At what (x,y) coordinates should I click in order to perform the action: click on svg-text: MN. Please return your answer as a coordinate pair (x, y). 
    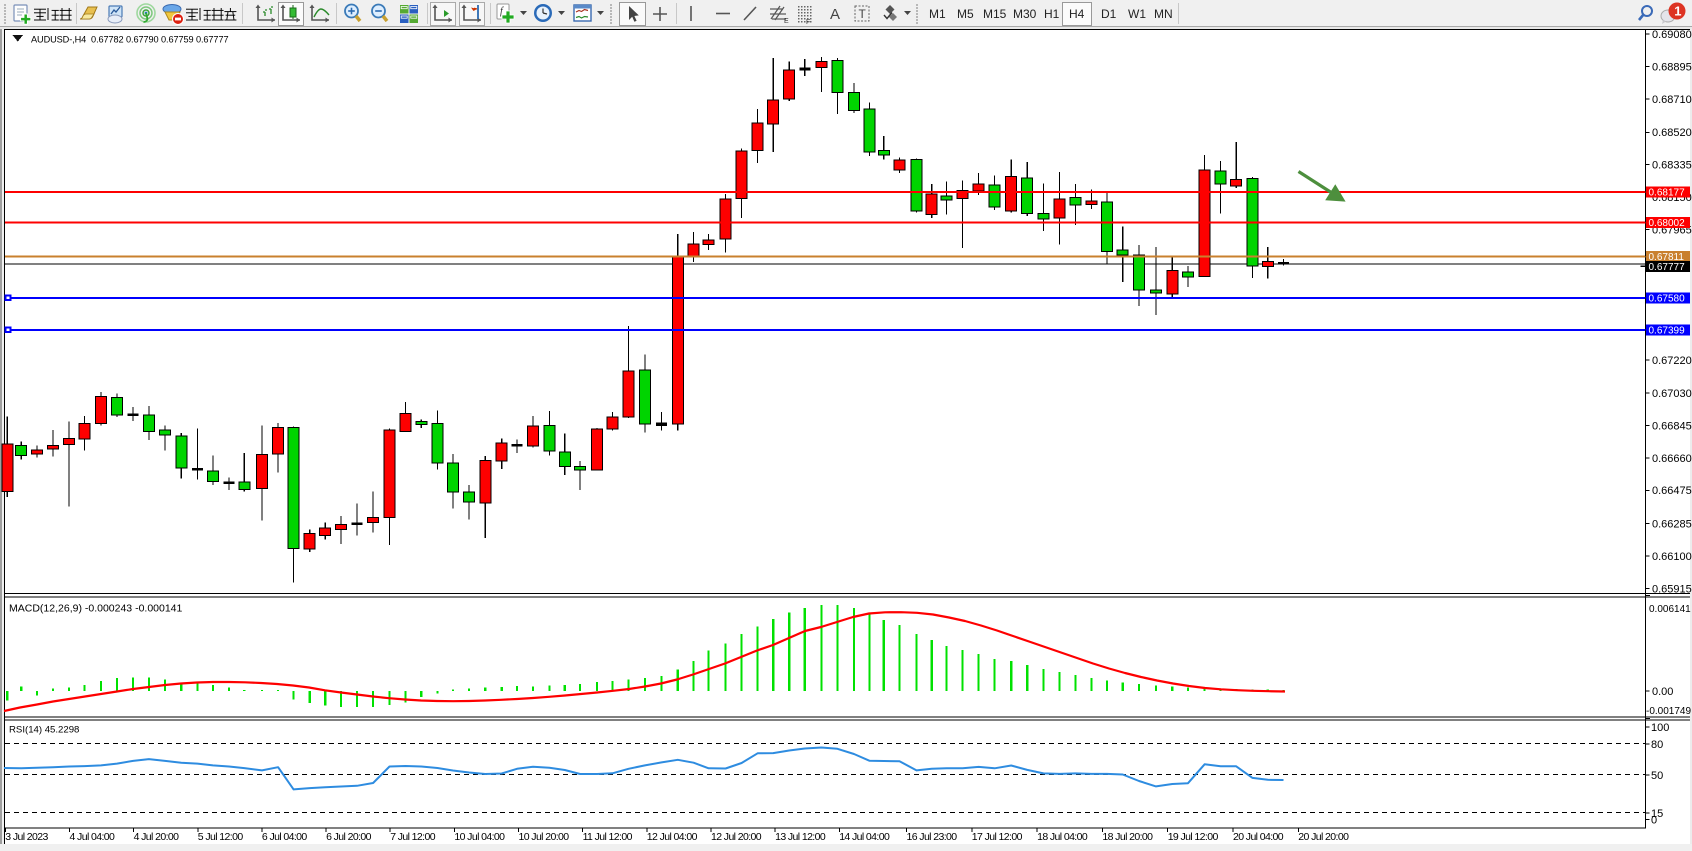
    Looking at the image, I should click on (1163, 14).